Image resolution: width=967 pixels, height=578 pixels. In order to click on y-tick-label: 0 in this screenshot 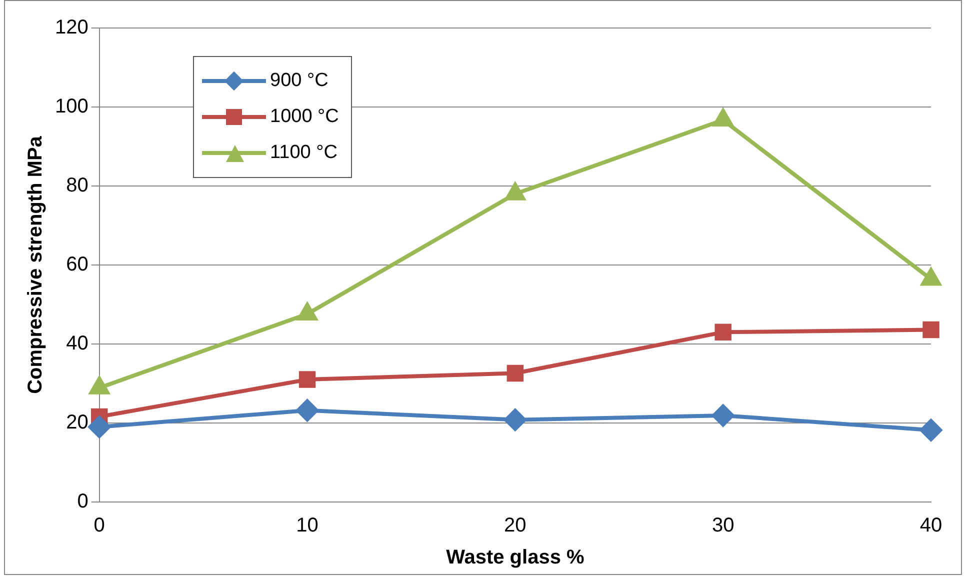, I will do `click(82, 501)`.